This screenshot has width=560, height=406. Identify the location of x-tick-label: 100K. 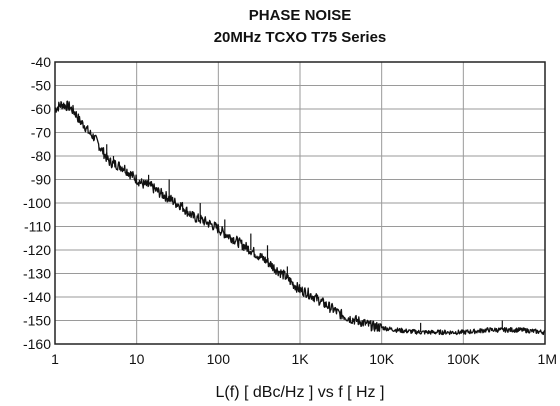
(463, 359).